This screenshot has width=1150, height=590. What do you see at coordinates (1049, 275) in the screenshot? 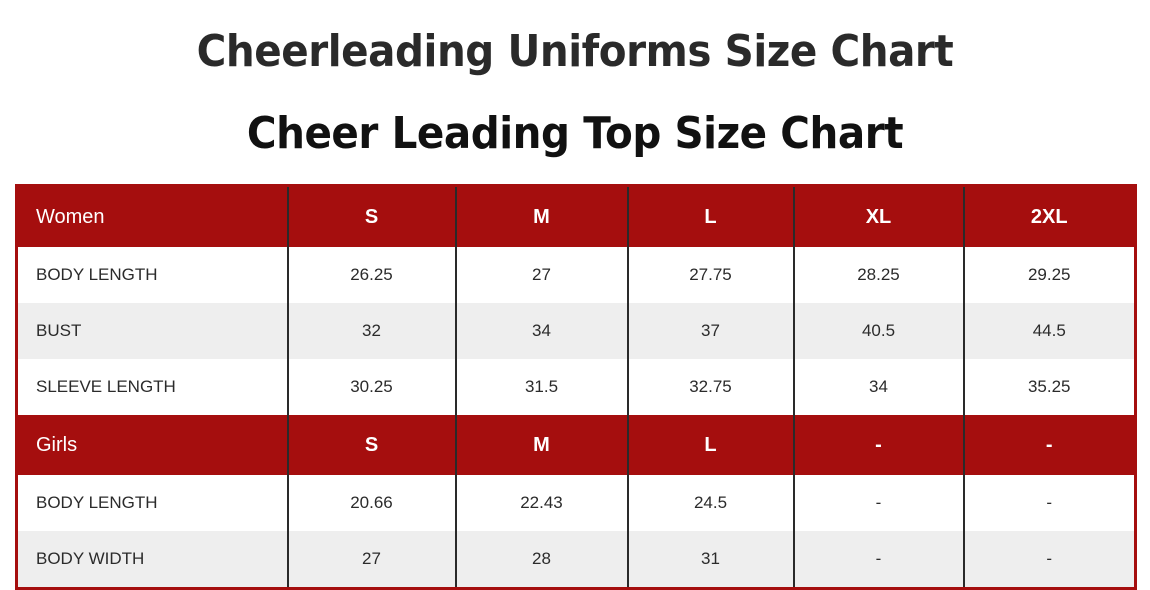
I see `table-cell: 29.25` at bounding box center [1049, 275].